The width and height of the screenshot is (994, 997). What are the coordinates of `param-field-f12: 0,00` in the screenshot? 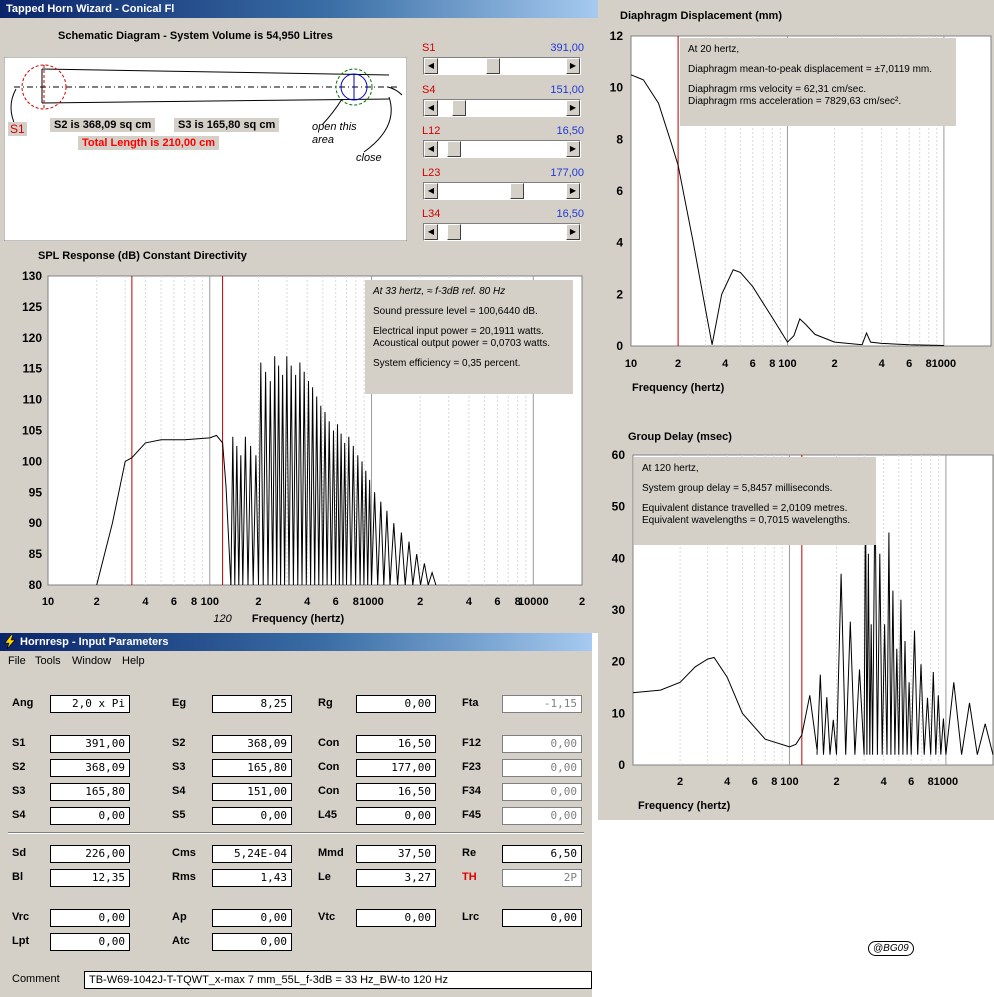 It's located at (542, 744).